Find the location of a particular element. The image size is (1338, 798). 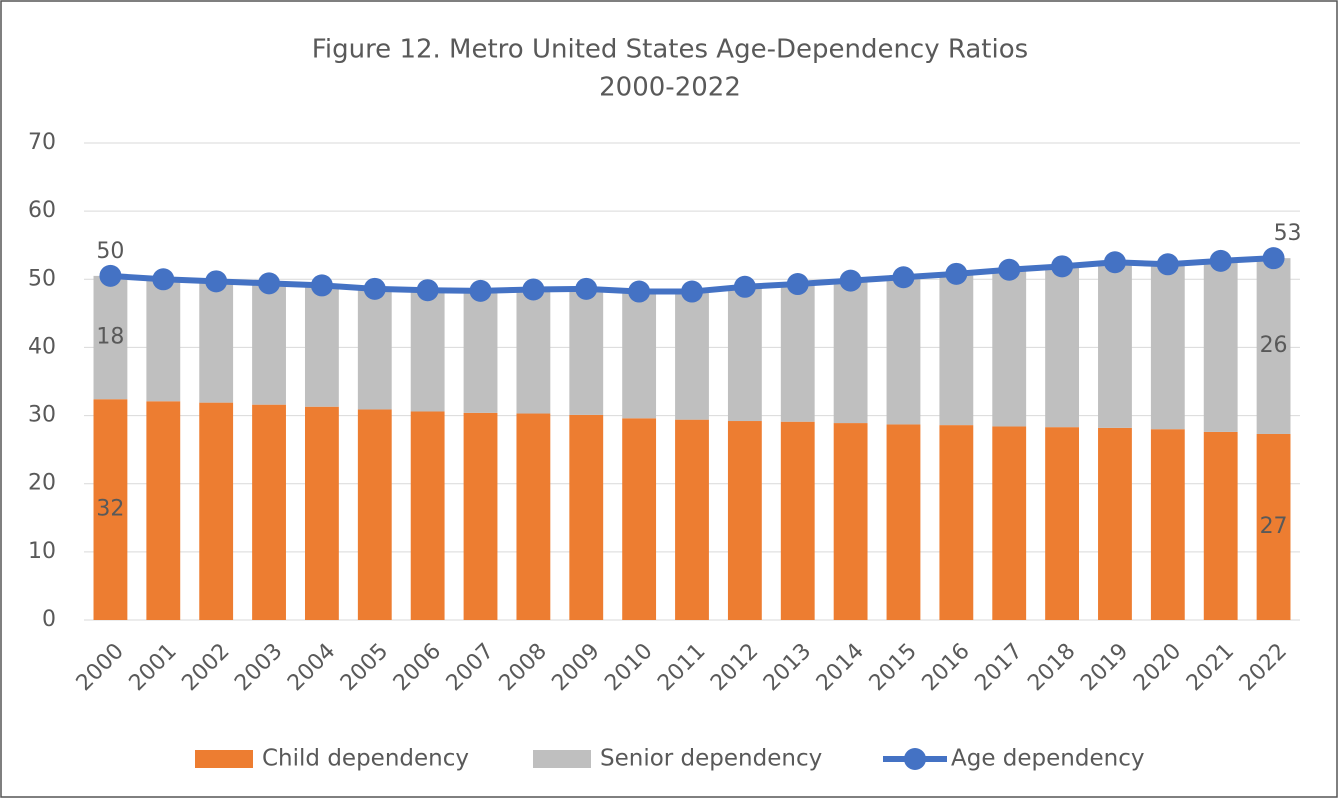

legend-label: Age dependency is located at coordinates (1047, 759).